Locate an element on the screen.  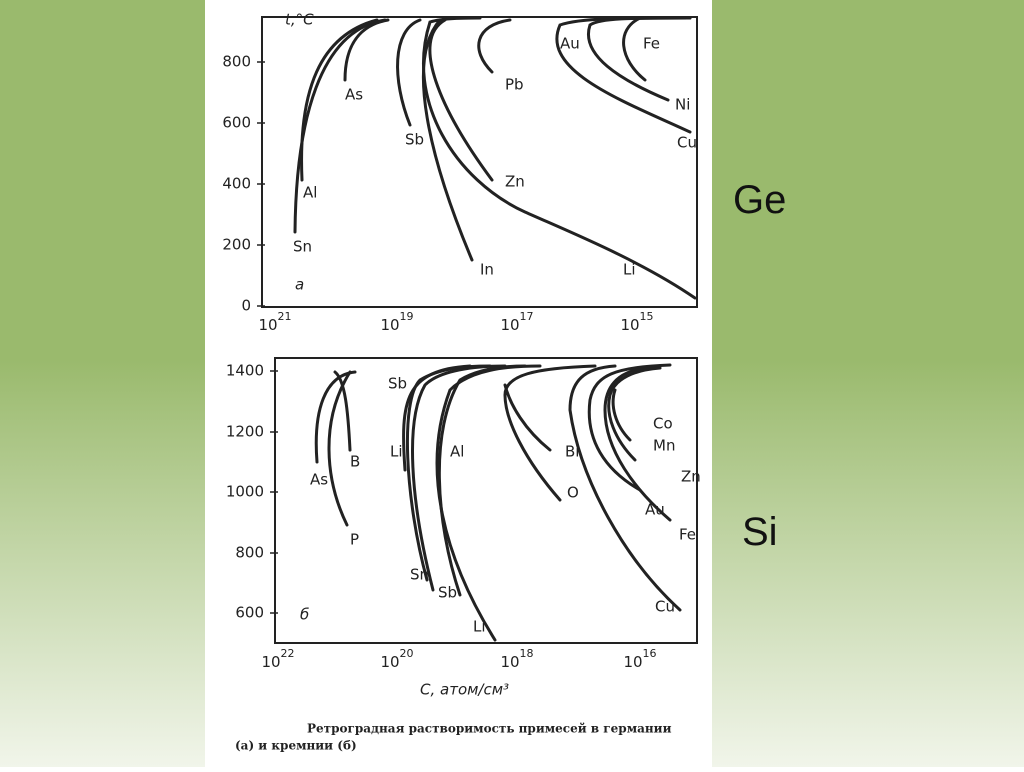
x-tick-label: 1019 is located at coordinates (396, 322).